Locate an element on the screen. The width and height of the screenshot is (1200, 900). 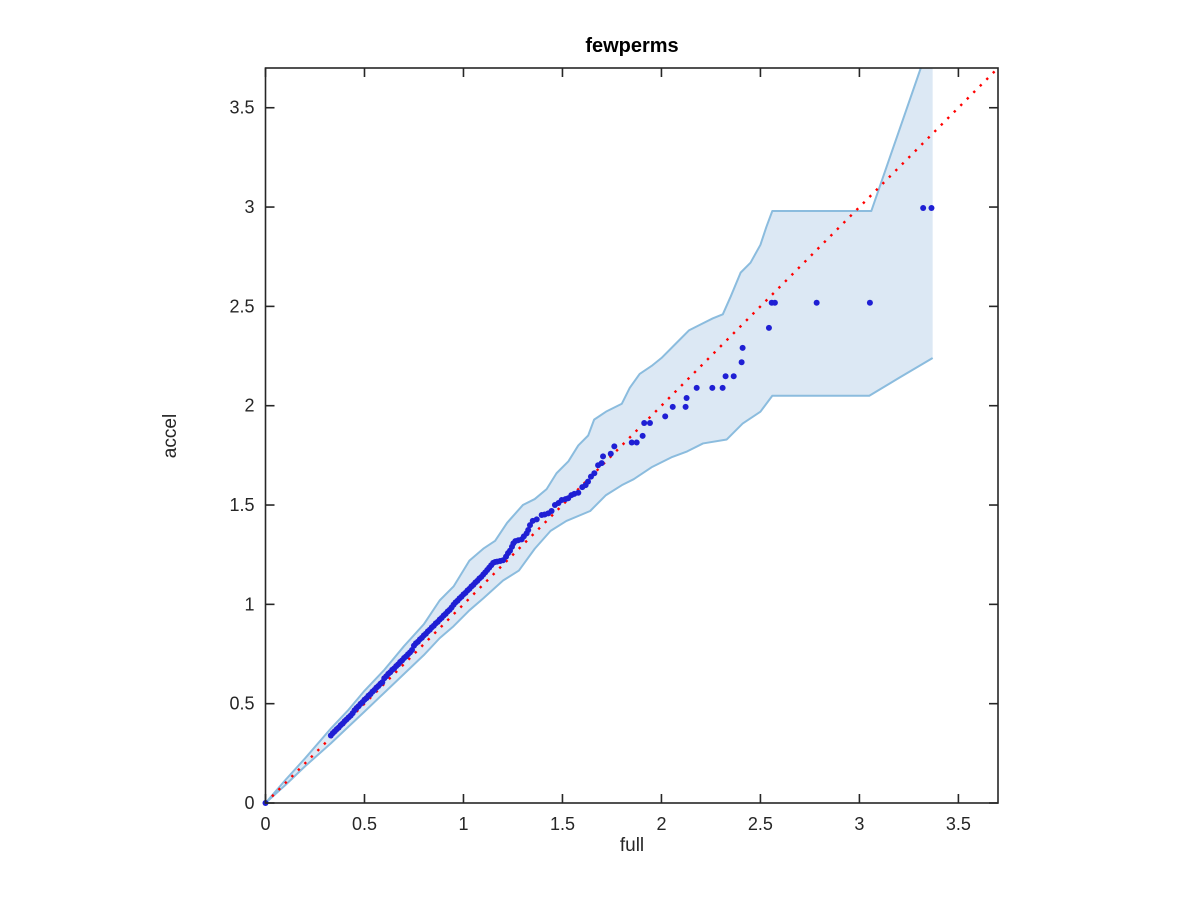
chart-title: fewperms is located at coordinates (631, 46).